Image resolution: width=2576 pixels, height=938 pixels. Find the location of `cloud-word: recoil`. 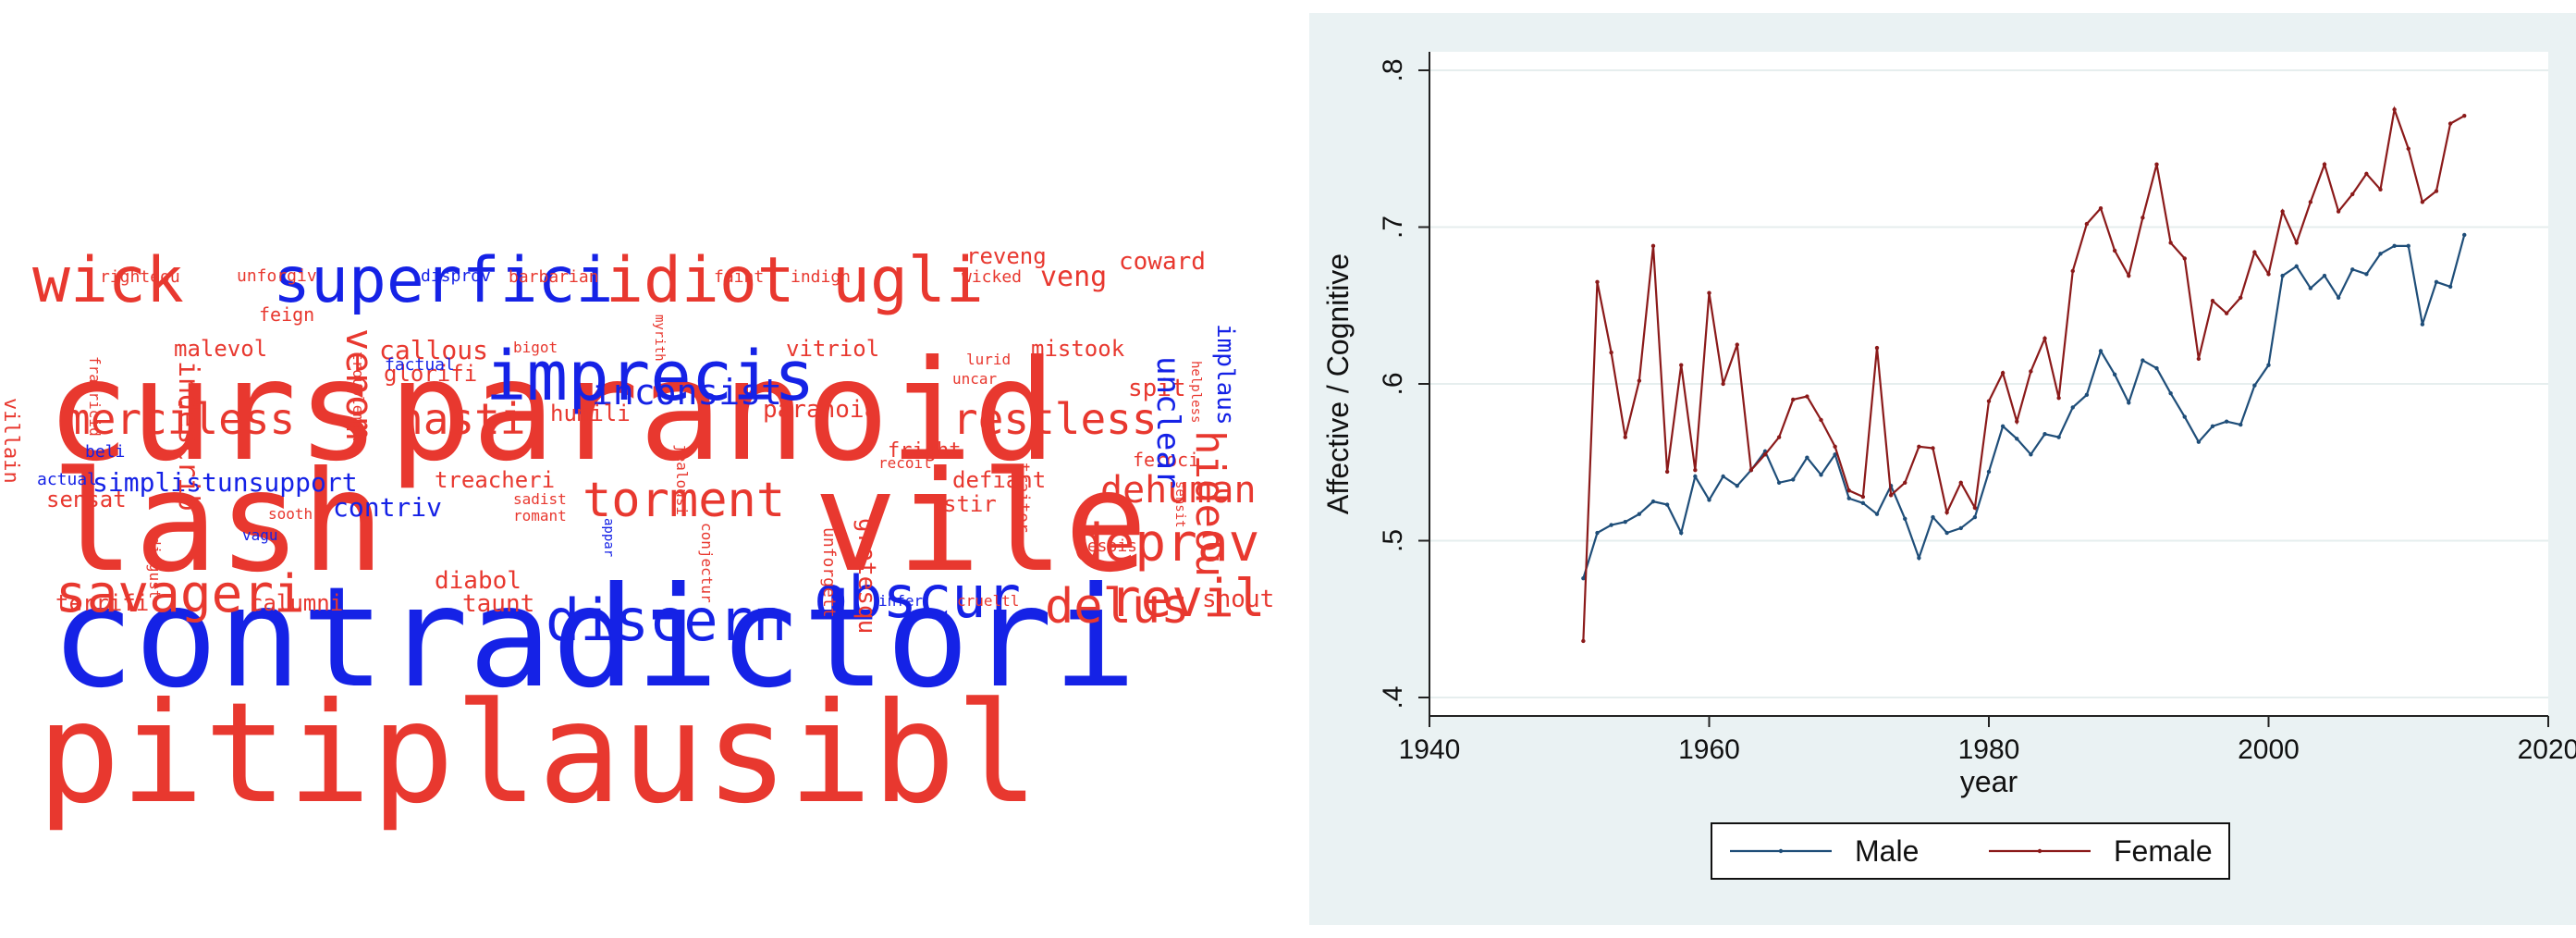

cloud-word: recoil is located at coordinates (905, 463).